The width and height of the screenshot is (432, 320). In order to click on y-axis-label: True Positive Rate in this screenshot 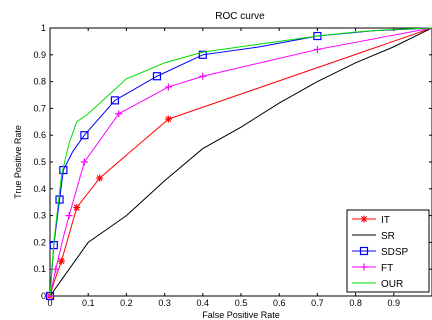, I will do `click(18, 162)`.